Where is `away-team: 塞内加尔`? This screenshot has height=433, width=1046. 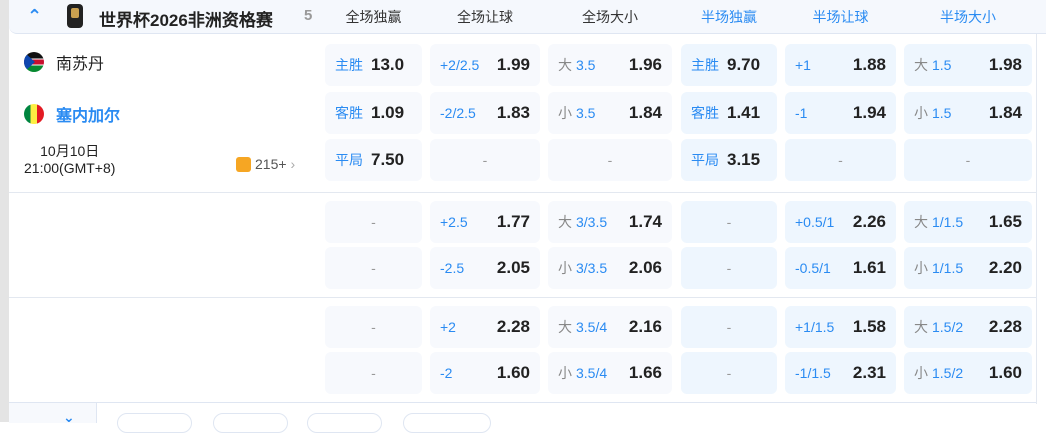
away-team: 塞内加尔 is located at coordinates (72, 114).